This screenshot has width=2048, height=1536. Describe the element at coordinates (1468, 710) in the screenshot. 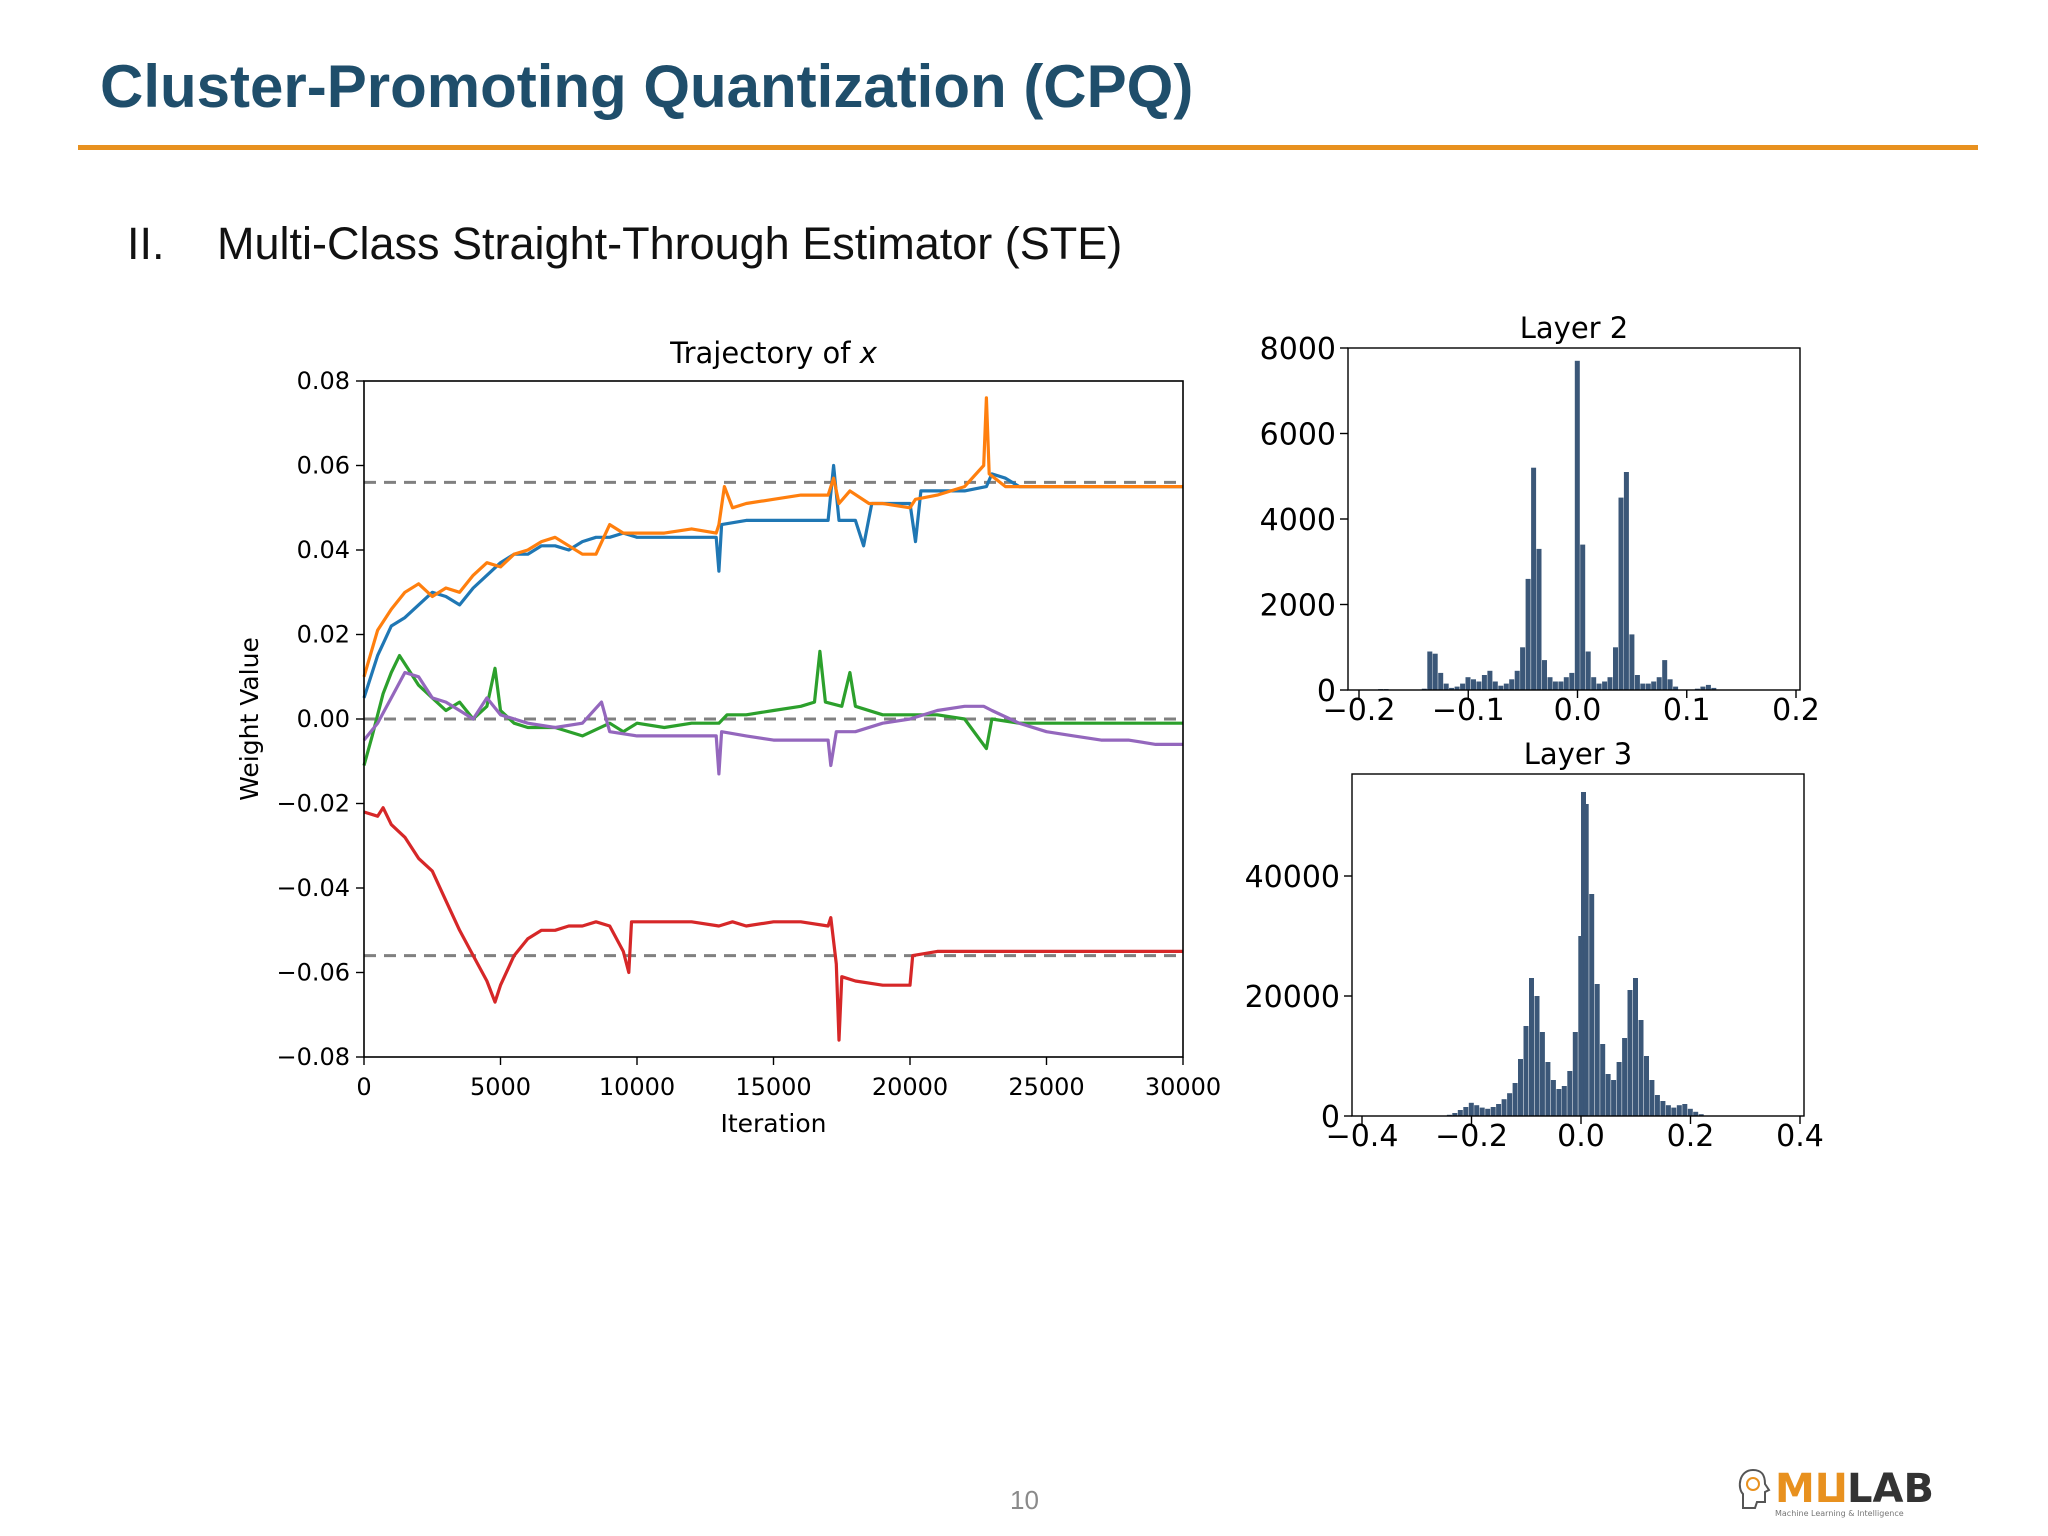

I see `layer2-x-tick-label: −0.1` at that location.